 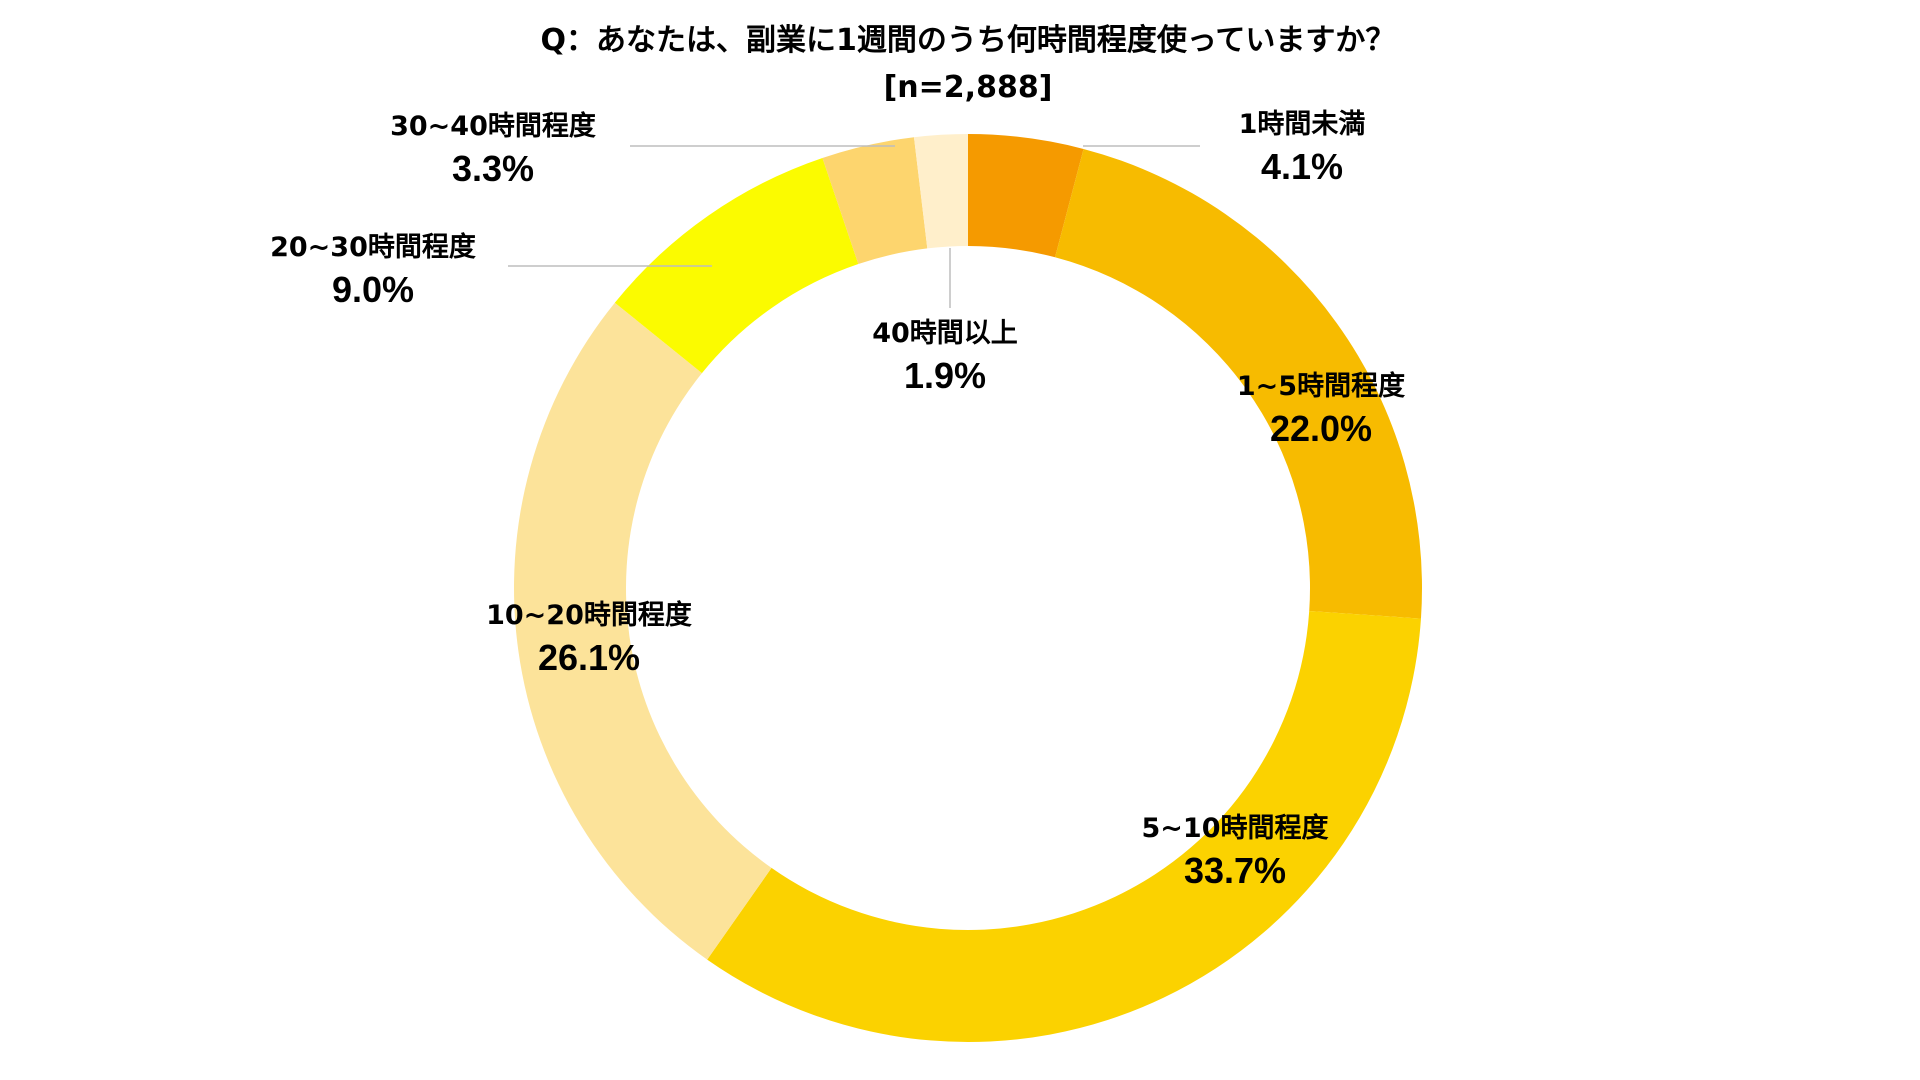 What do you see at coordinates (1321, 428) in the screenshot?
I see `slice-percent-2: 22.0%` at bounding box center [1321, 428].